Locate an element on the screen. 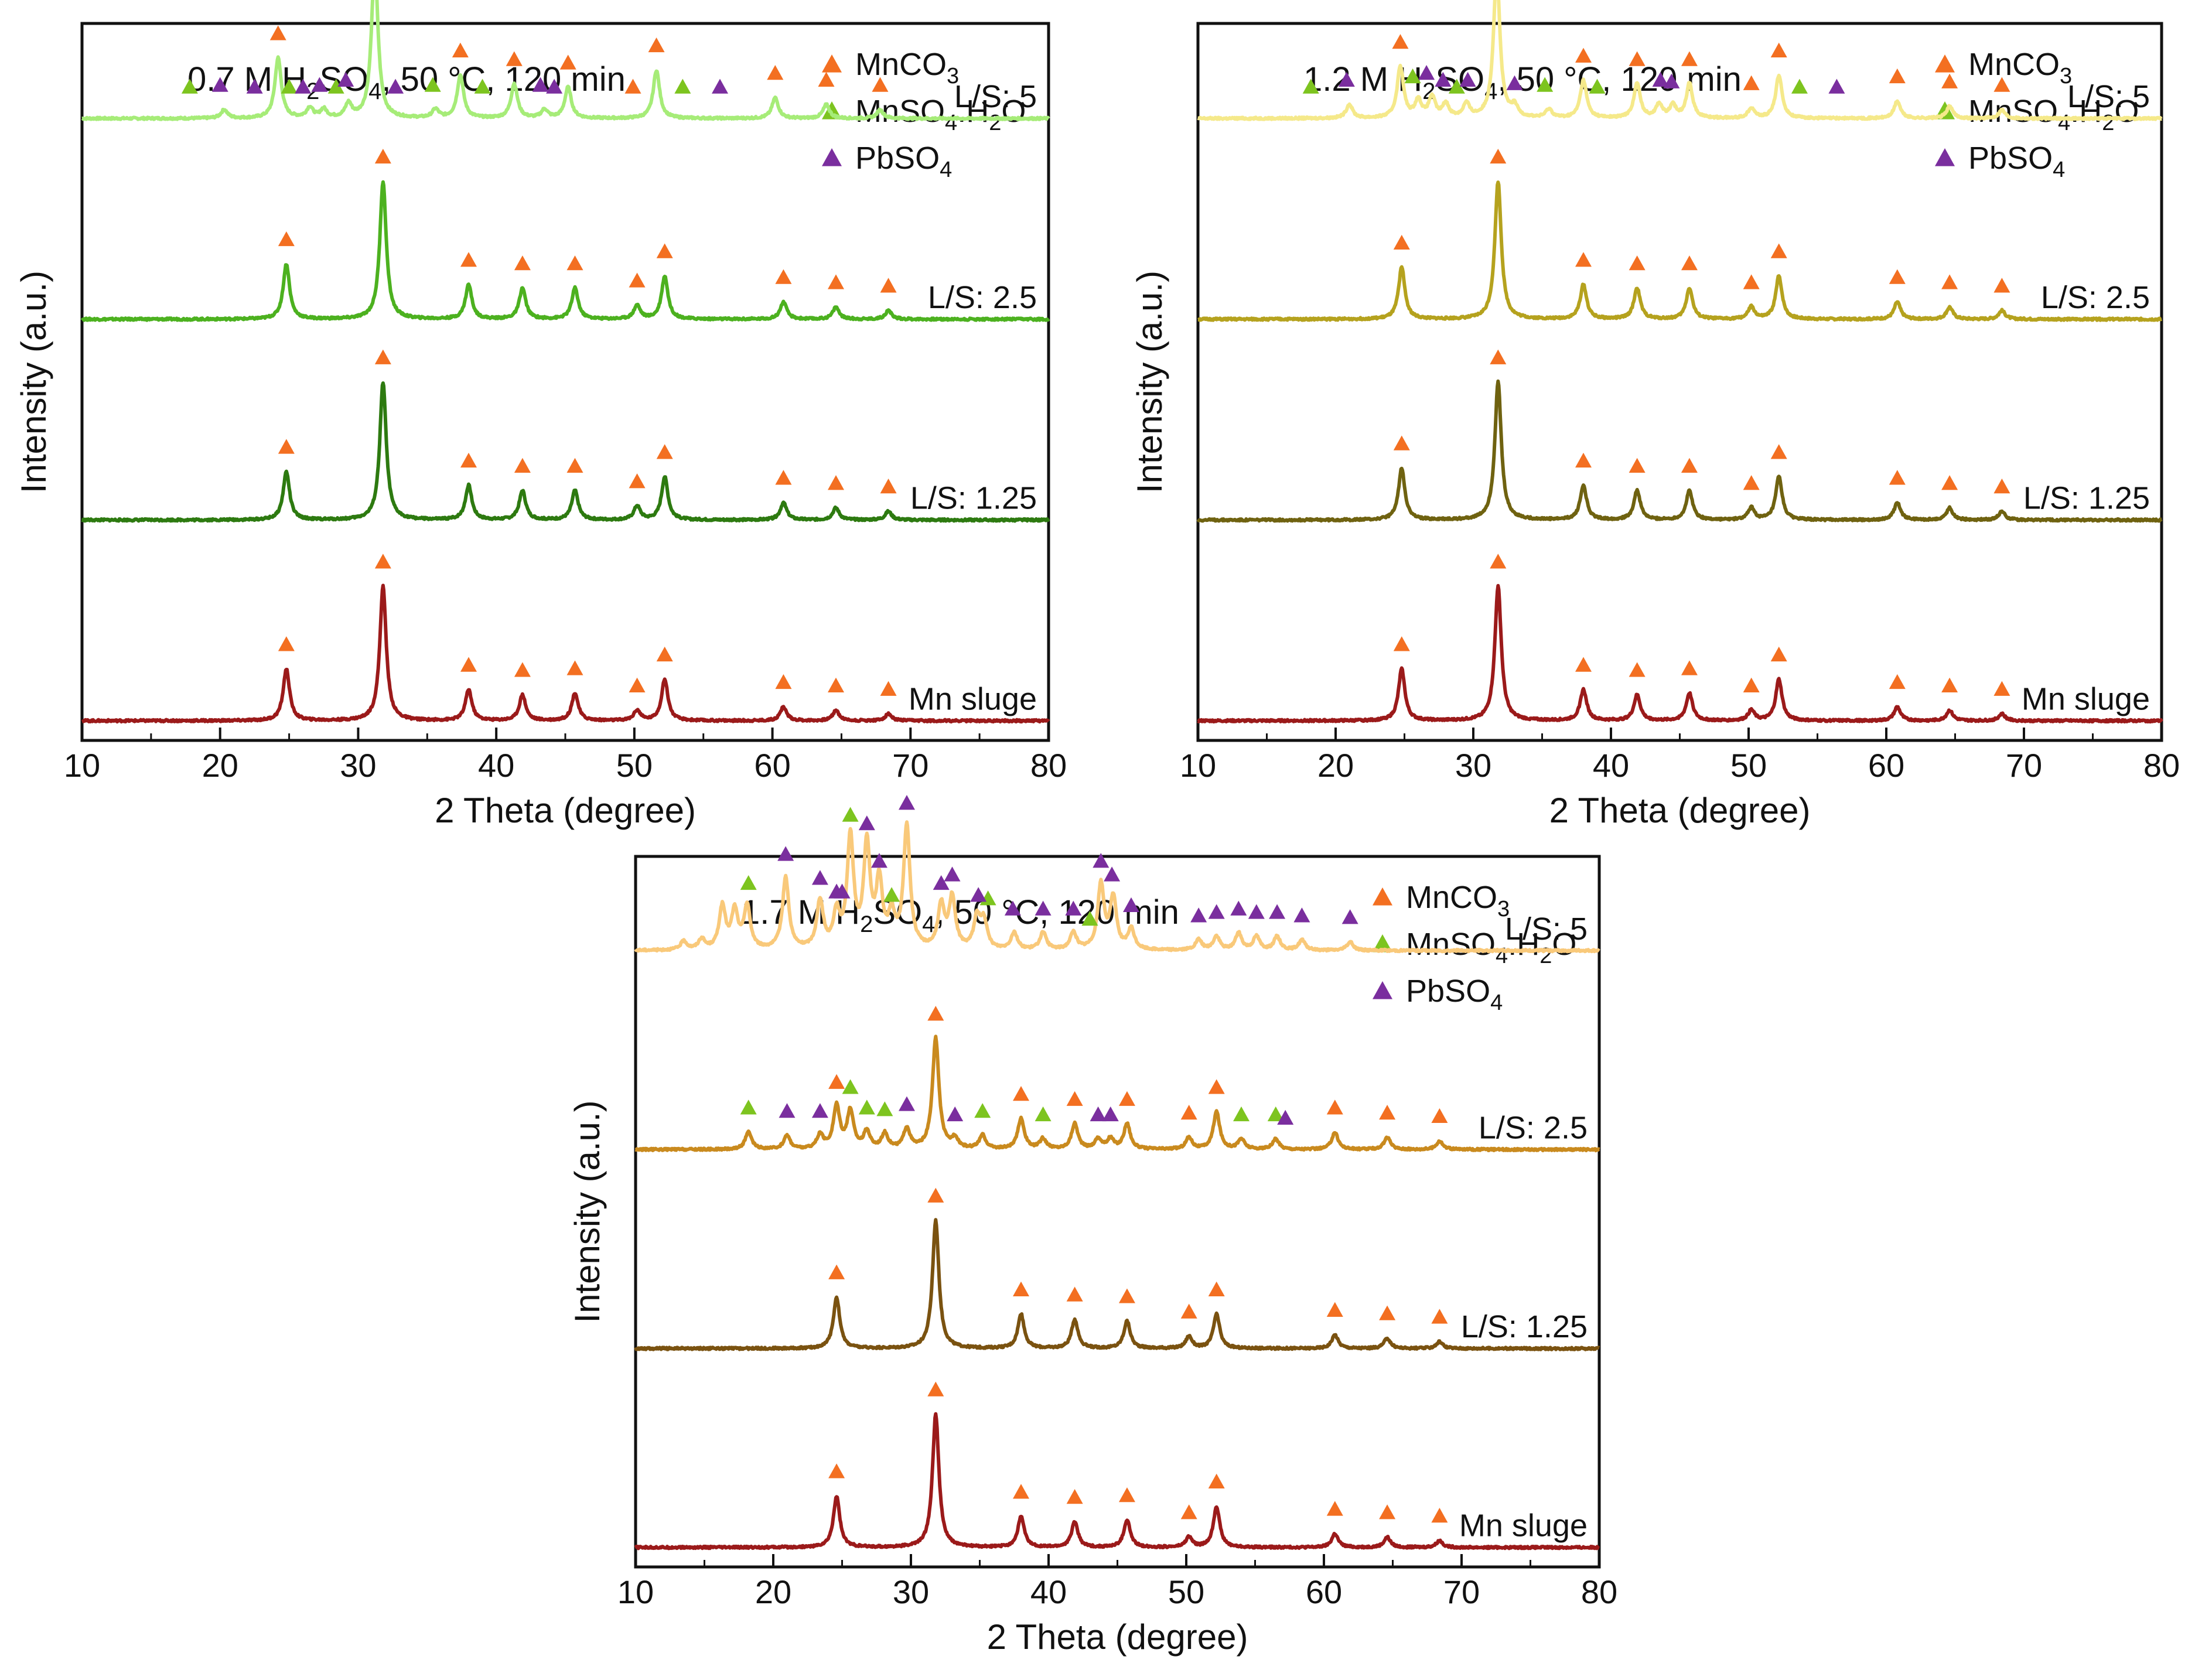 This screenshot has height=1680, width=2195. series-label: L/S: 1.25 is located at coordinates (973, 498).